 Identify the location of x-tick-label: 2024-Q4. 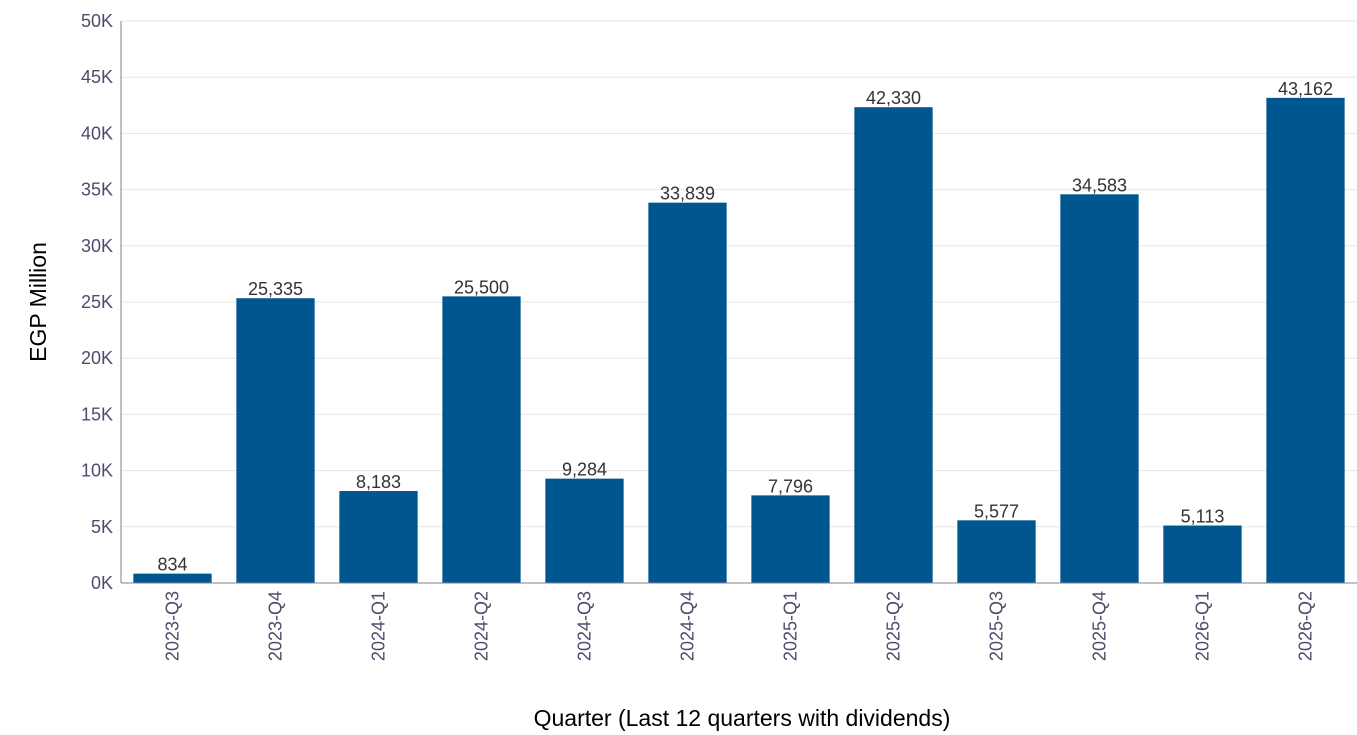
(688, 626).